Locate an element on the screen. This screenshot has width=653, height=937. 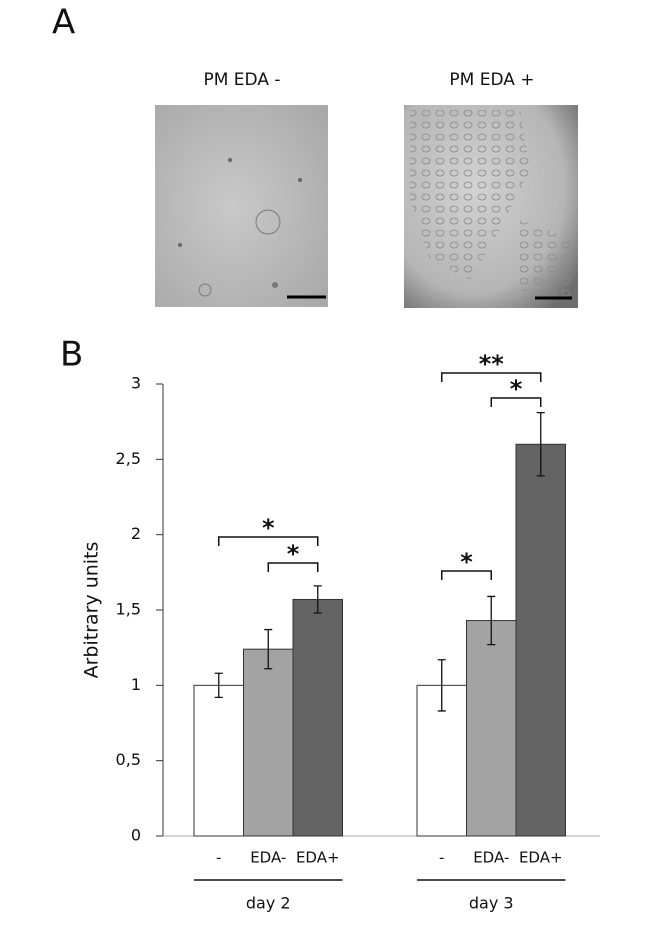
panel-label: A is located at coordinates (63, 23).